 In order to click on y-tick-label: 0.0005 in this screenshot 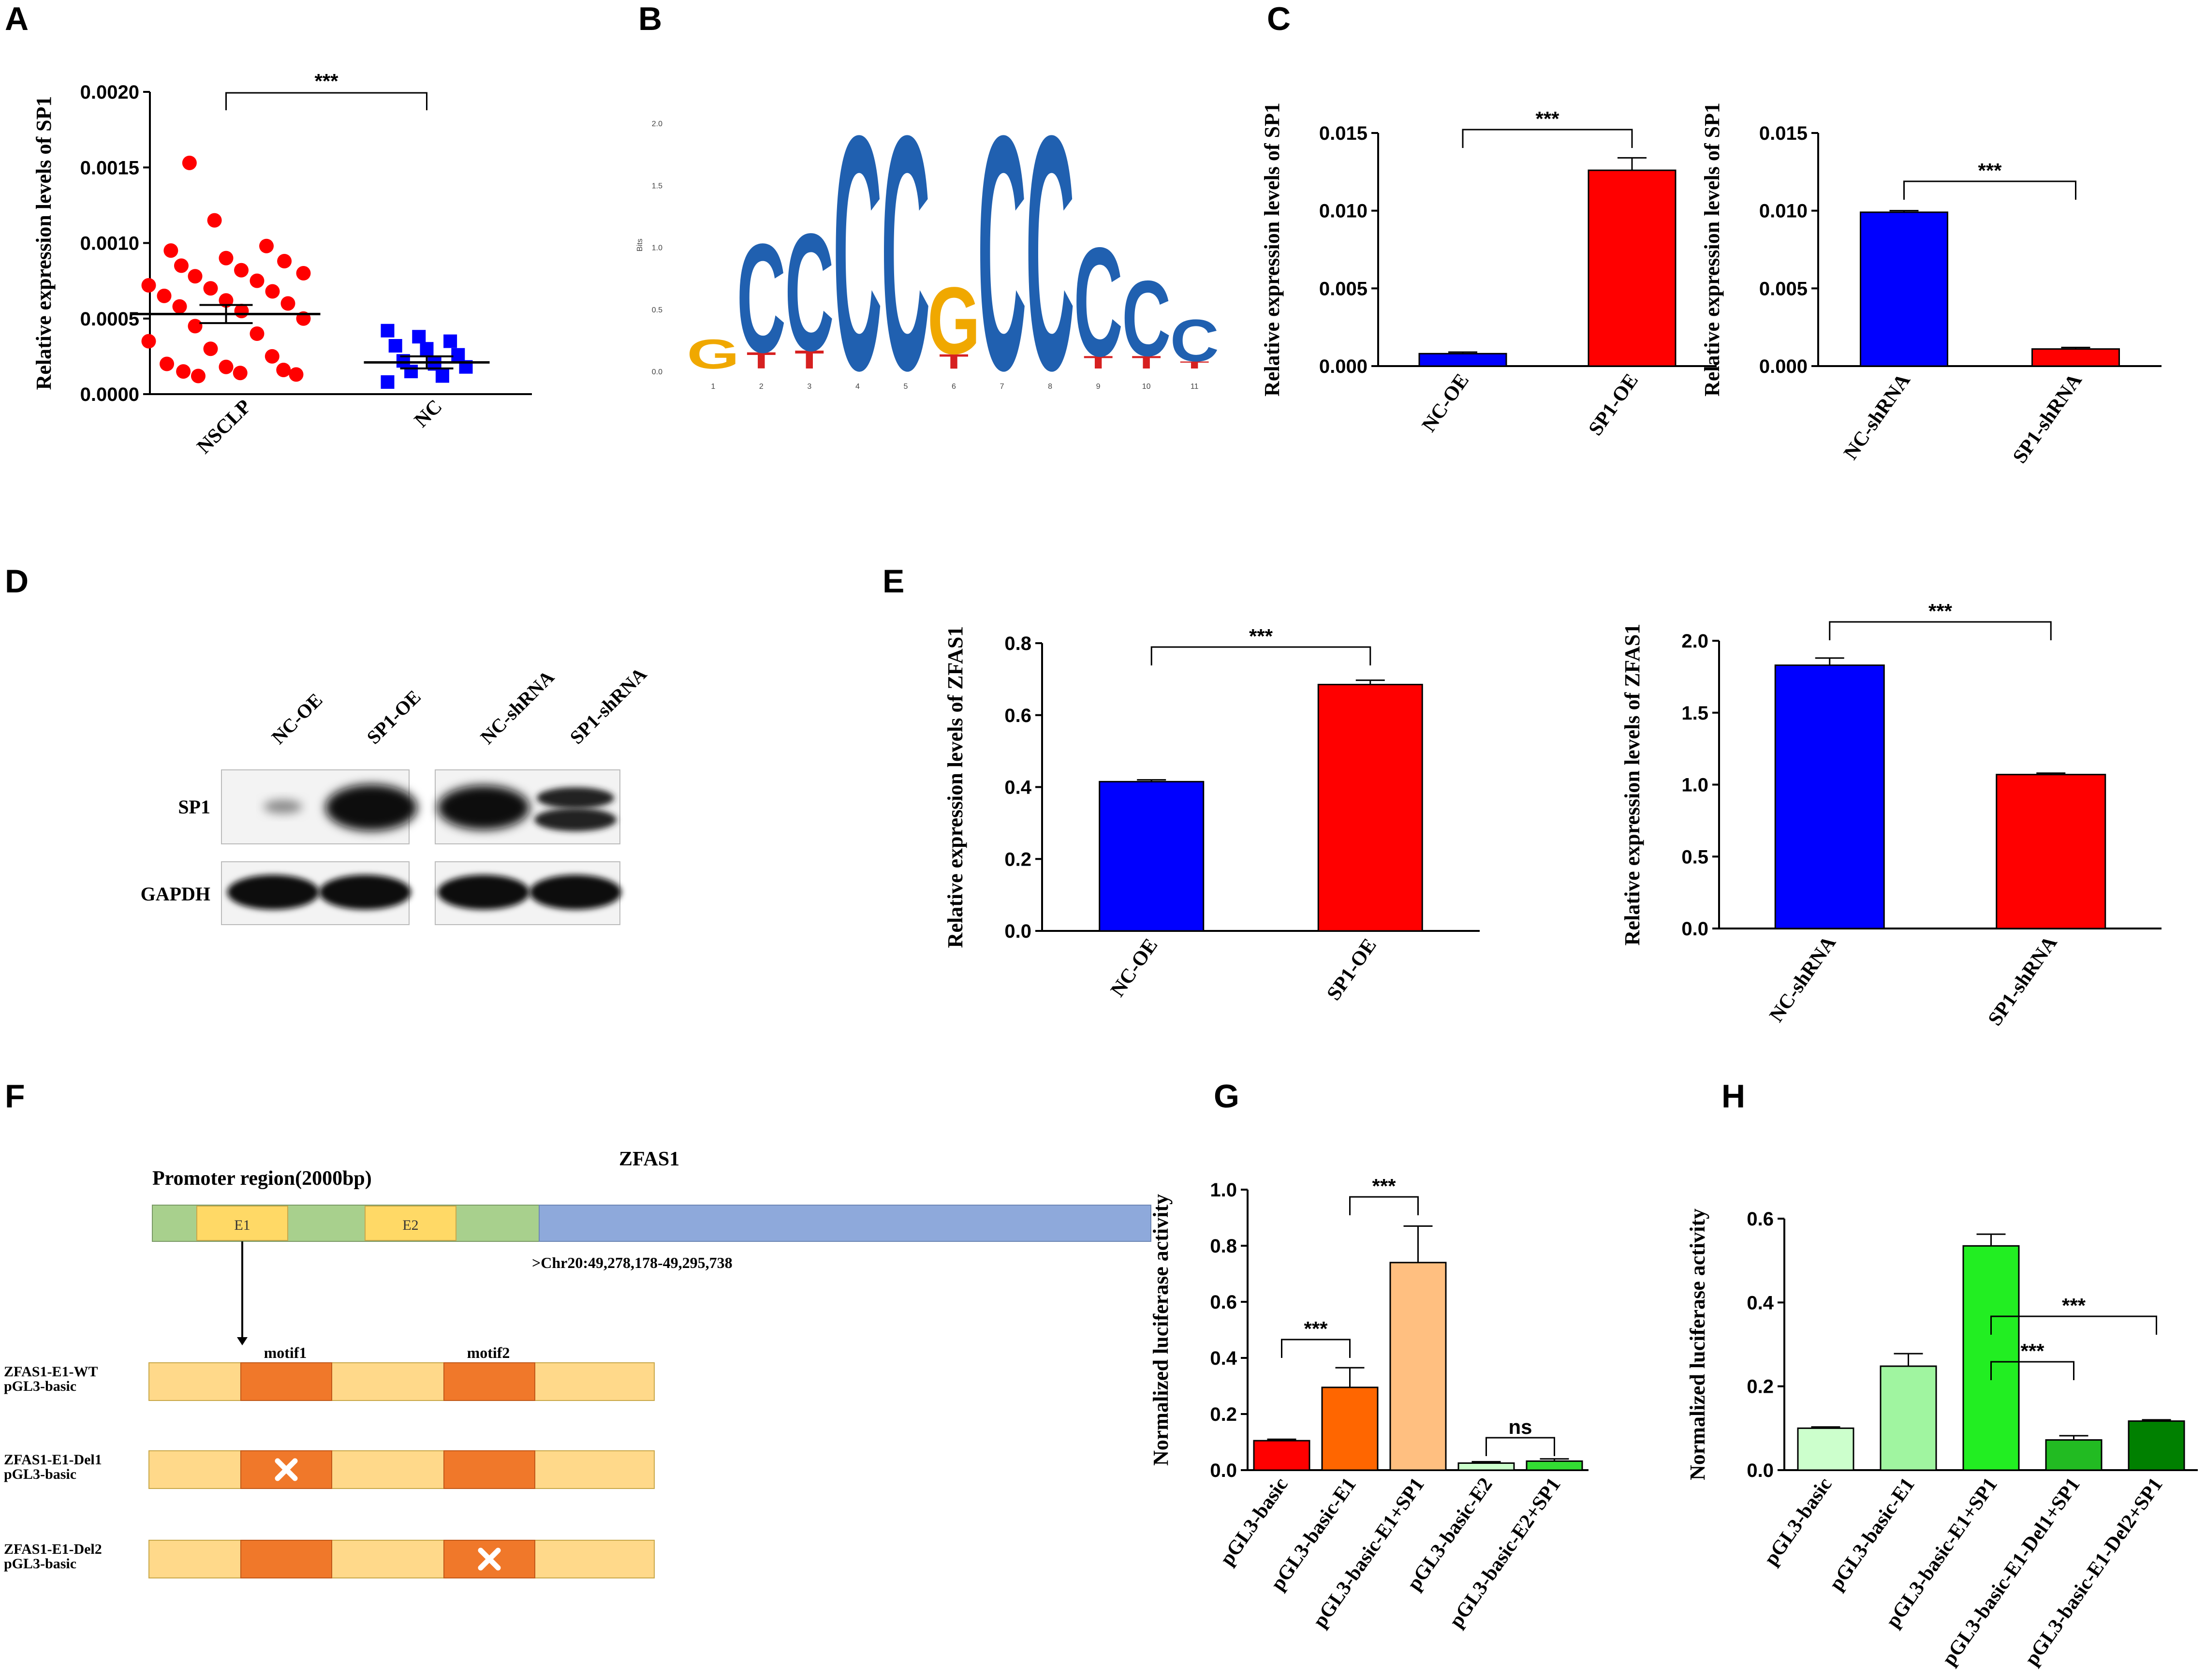, I will do `click(109, 320)`.